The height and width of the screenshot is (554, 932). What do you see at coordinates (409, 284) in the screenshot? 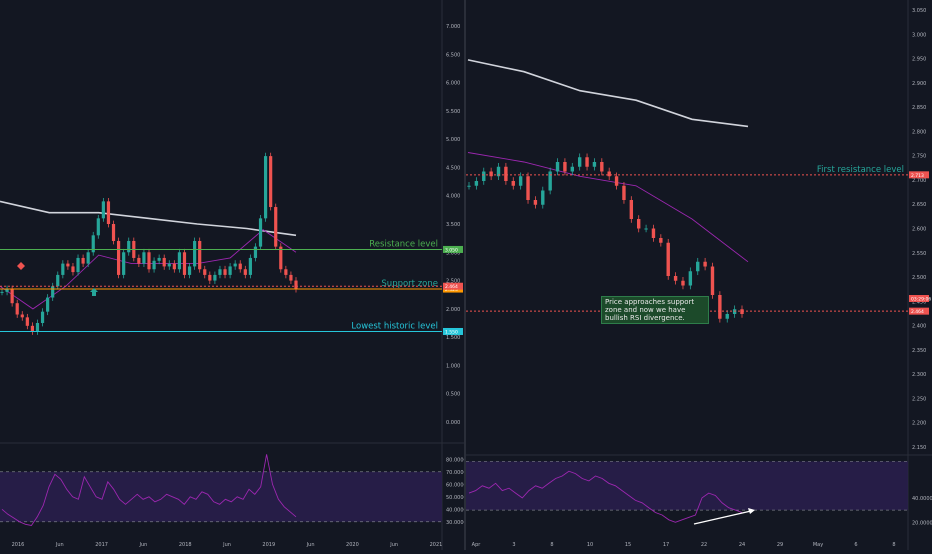
I see `level-label: Support zone` at bounding box center [409, 284].